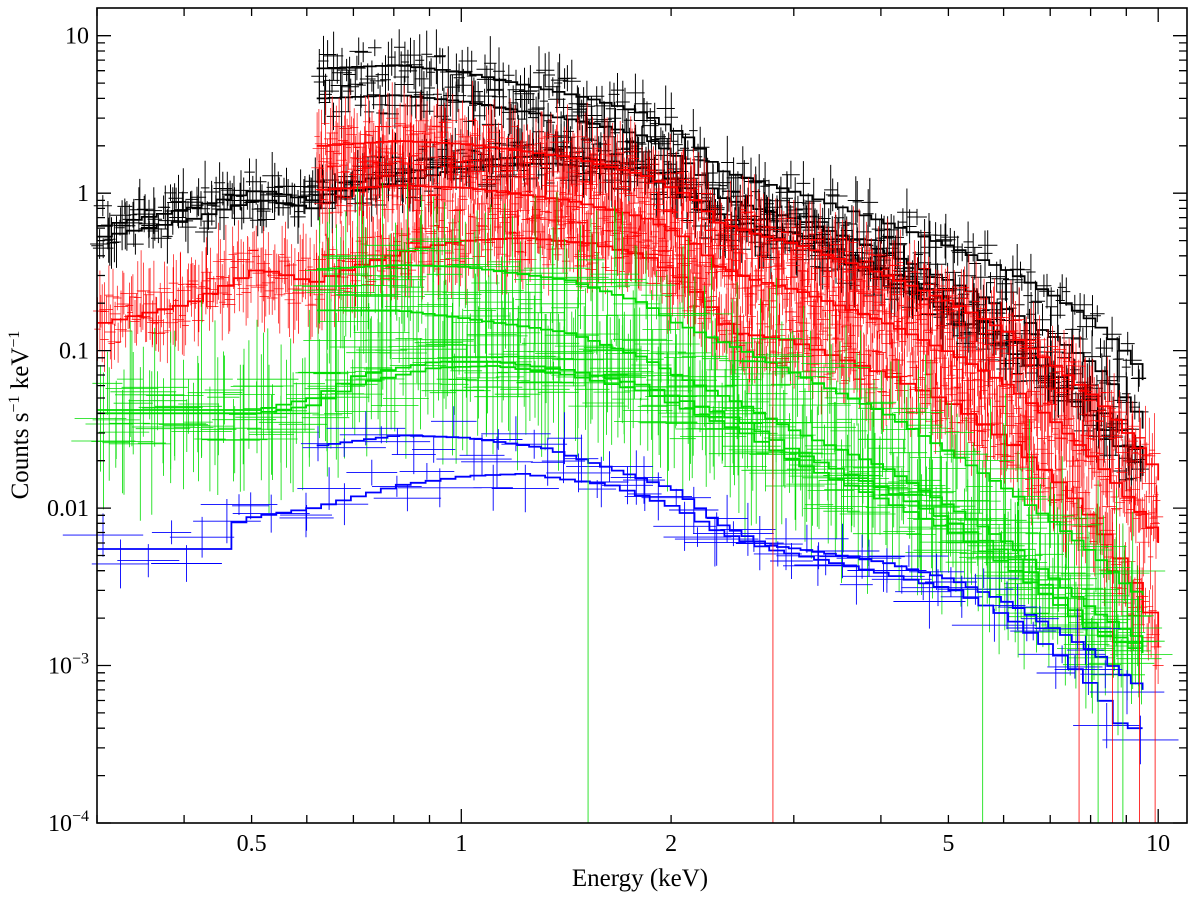 The height and width of the screenshot is (898, 1200). What do you see at coordinates (83, 194) in the screenshot?
I see `y-tick-label: 1` at bounding box center [83, 194].